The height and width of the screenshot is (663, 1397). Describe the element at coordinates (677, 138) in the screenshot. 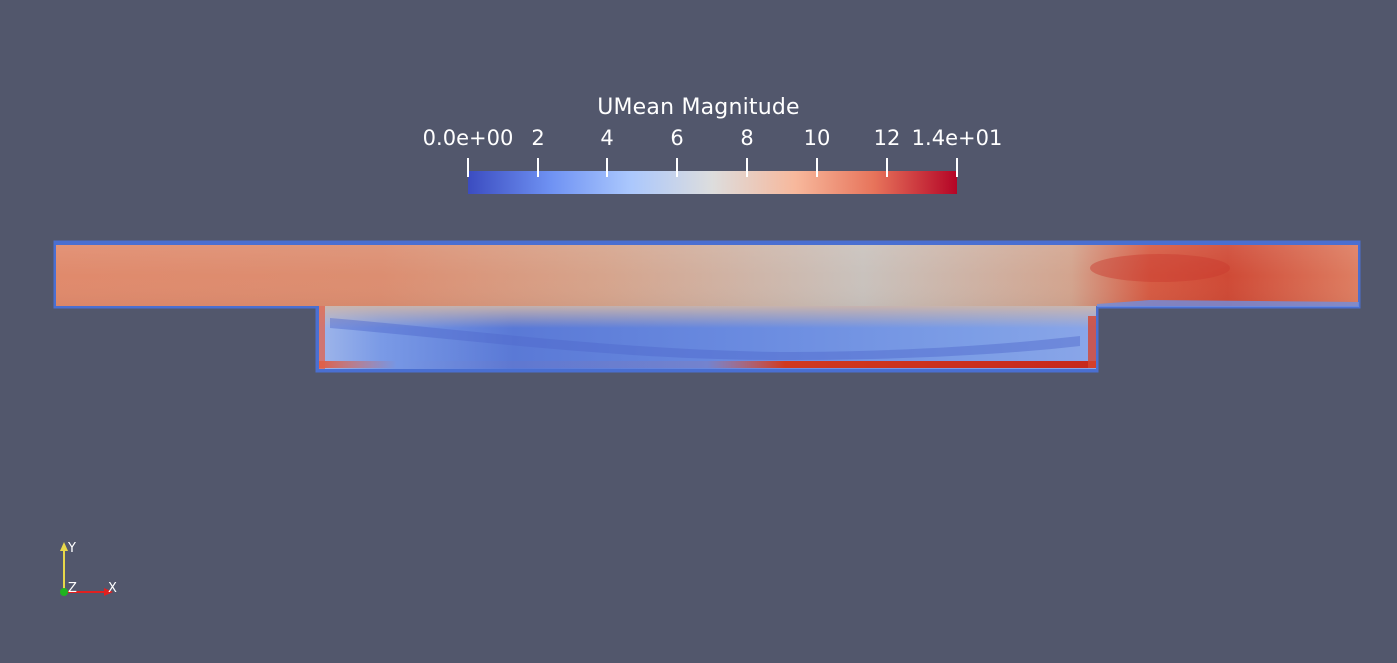

I see `colorbar-tick-label: 6` at that location.